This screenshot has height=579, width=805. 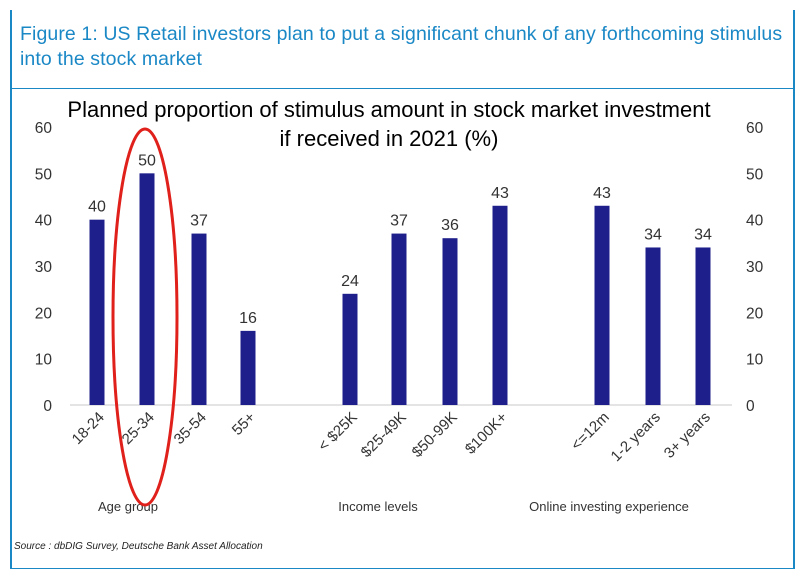 What do you see at coordinates (435, 435) in the screenshot?
I see `category-label: $50-99K` at bounding box center [435, 435].